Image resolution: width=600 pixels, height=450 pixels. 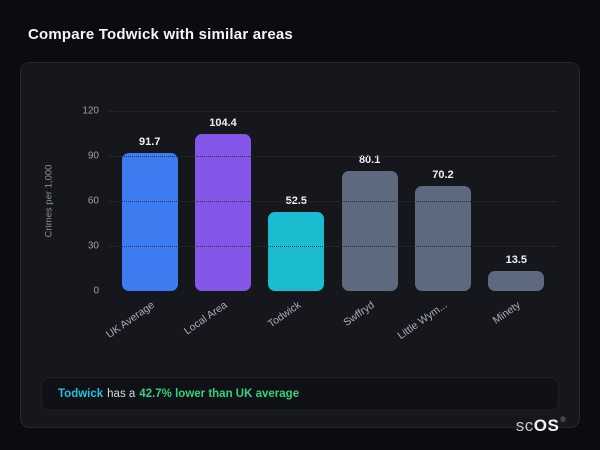 I want to click on x-axis-label: UK Average, so click(x=130, y=320).